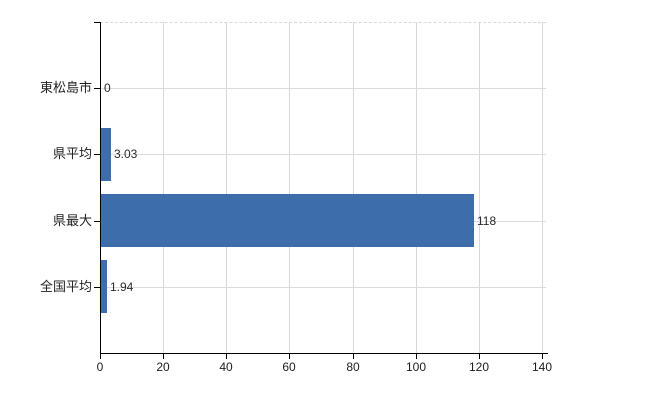  What do you see at coordinates (72, 220) in the screenshot?
I see `category-label-2: 県最大` at bounding box center [72, 220].